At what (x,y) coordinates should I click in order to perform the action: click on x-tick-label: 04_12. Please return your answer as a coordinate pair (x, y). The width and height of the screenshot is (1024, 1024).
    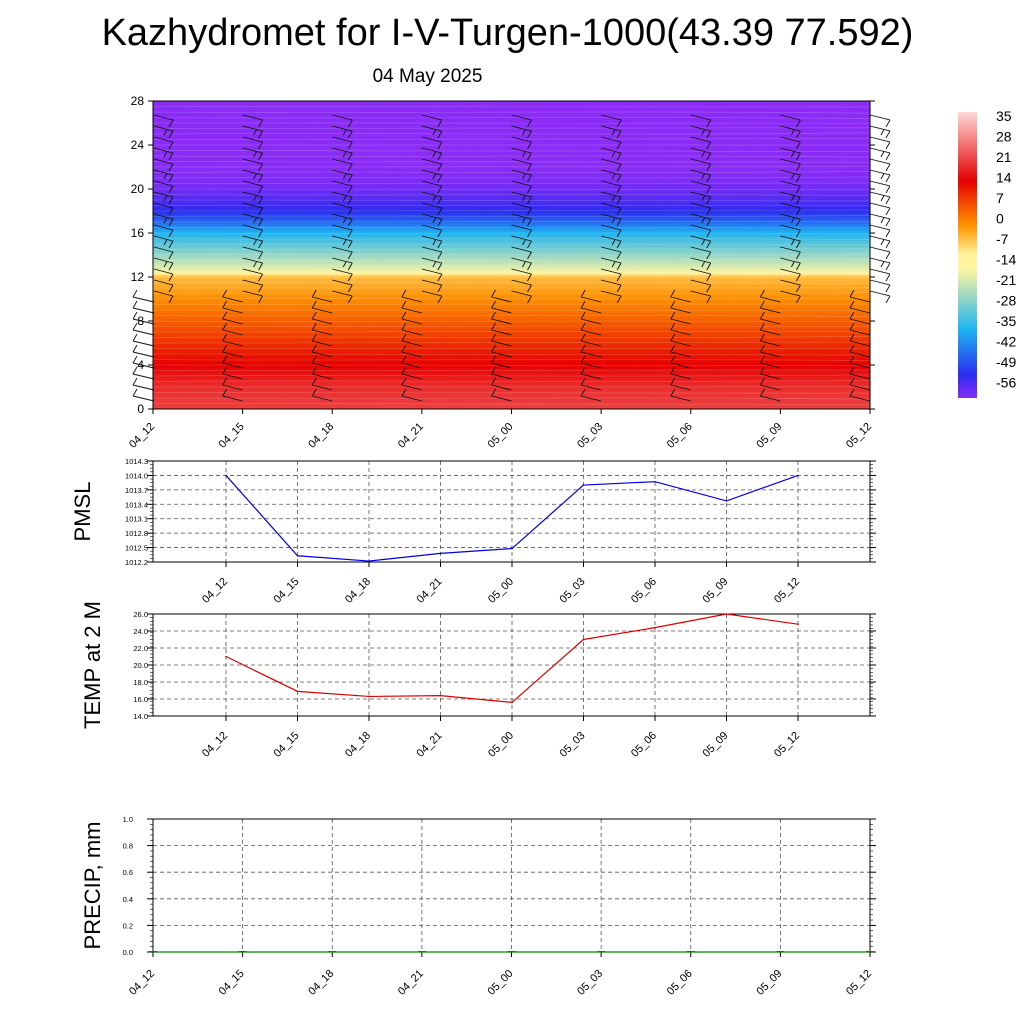
    Looking at the image, I should click on (142, 983).